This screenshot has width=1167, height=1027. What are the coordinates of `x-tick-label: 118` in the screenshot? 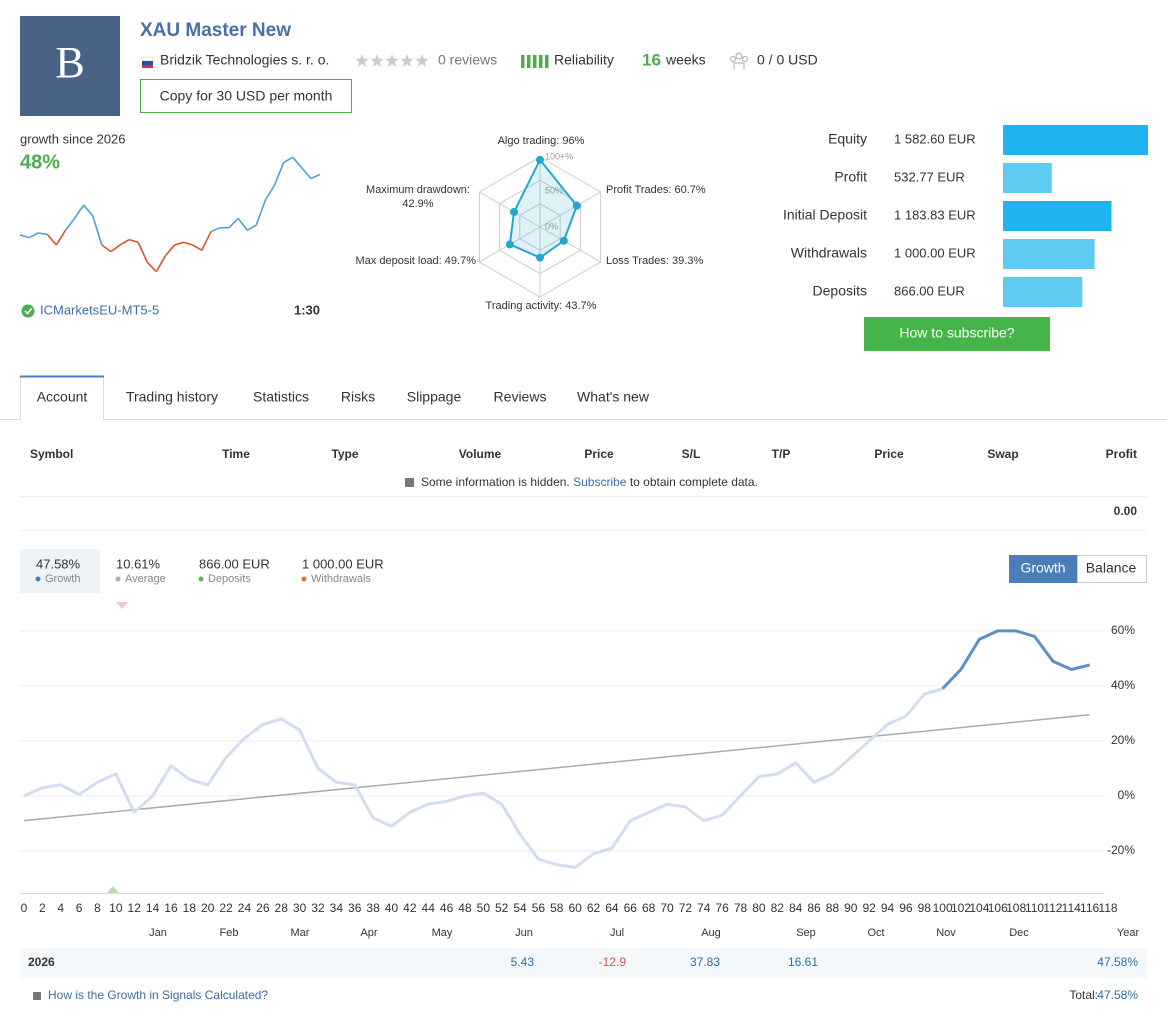 It's located at (1107, 908).